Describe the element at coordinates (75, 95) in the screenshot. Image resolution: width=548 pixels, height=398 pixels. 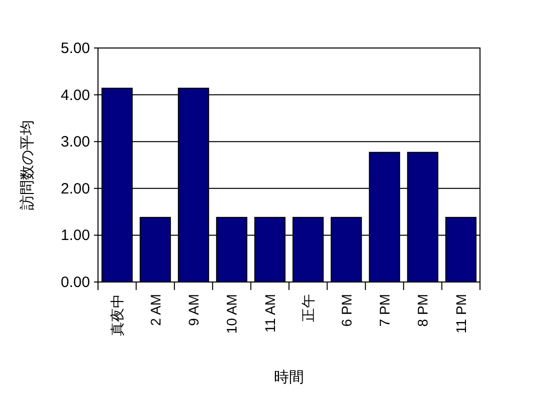
I see `y-tick-label: 4.00` at that location.